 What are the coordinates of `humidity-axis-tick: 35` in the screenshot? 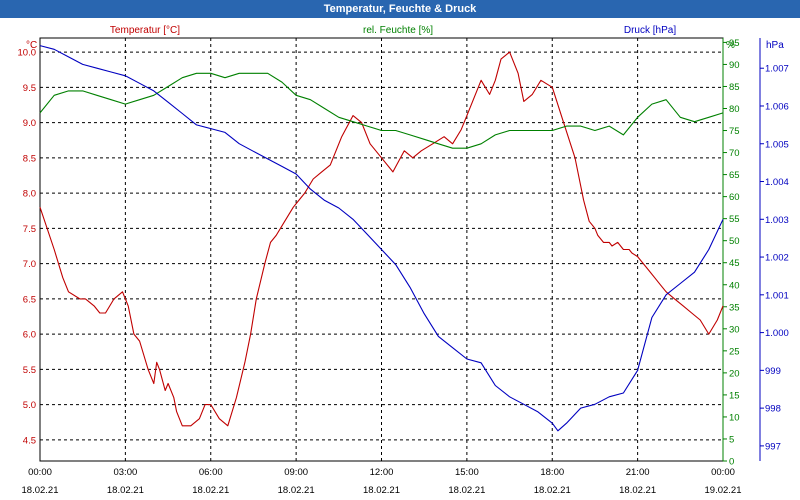 It's located at (734, 307).